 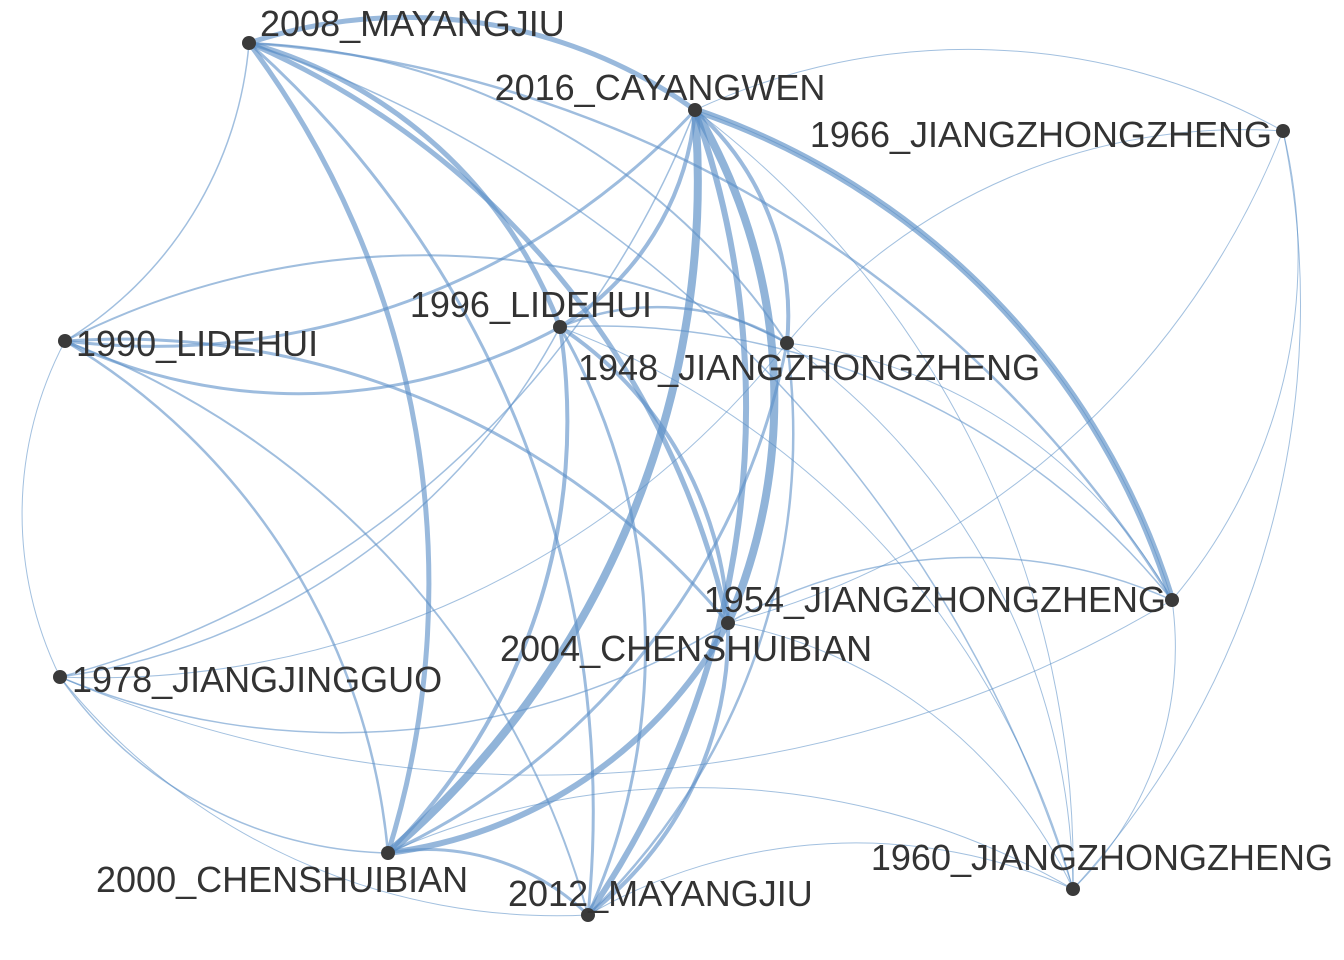 I want to click on edge-1966_JIANGZHONGZHENG-1960_JIANGZHONGZHENG, so click(x=1186, y=510).